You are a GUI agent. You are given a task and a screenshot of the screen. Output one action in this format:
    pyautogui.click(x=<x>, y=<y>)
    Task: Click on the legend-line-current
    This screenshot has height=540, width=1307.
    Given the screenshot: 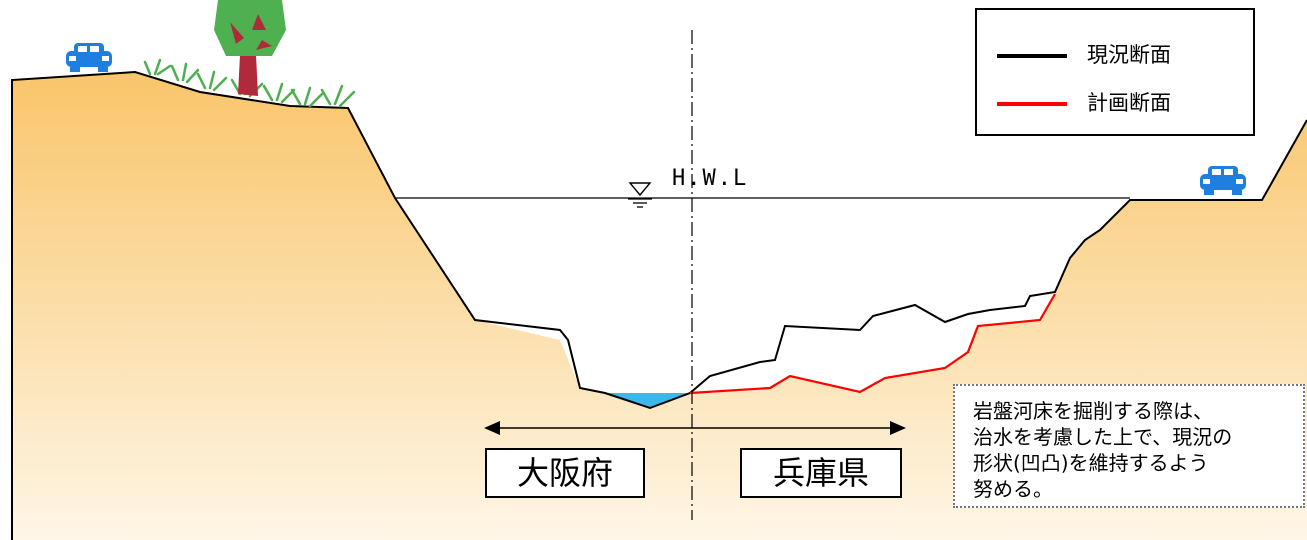 What is the action you would take?
    pyautogui.click(x=1032, y=56)
    